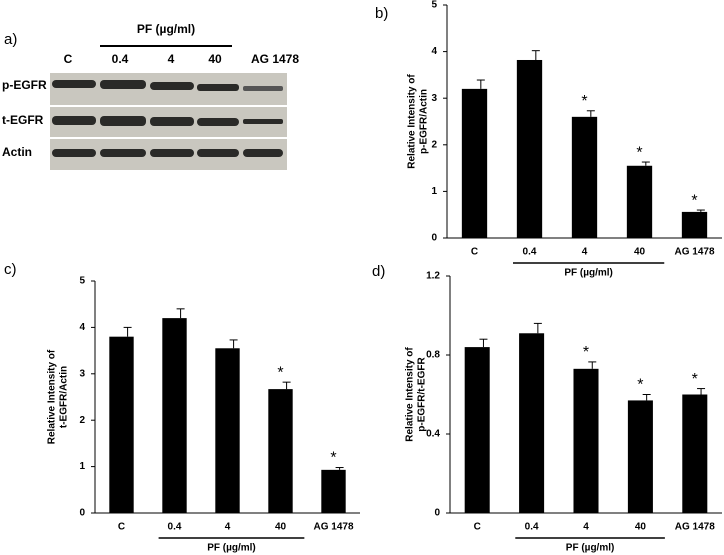 The width and height of the screenshot is (724, 555). I want to click on y-axis-label: p-EGFR/Actin, so click(424, 121).